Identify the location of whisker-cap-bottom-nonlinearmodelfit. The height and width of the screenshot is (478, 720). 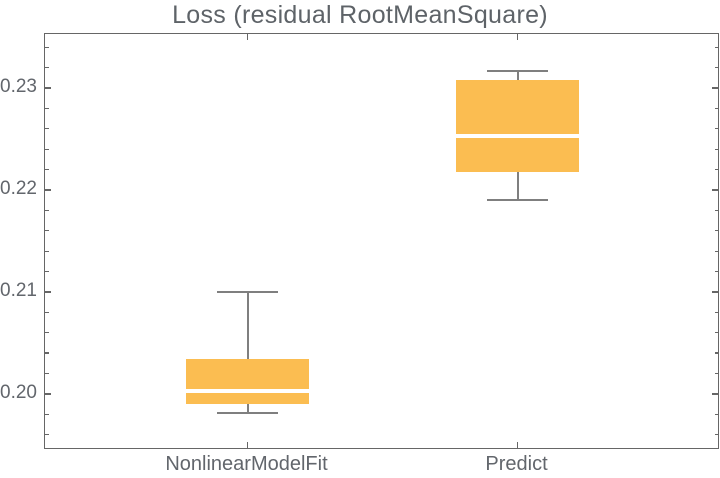
(247, 413).